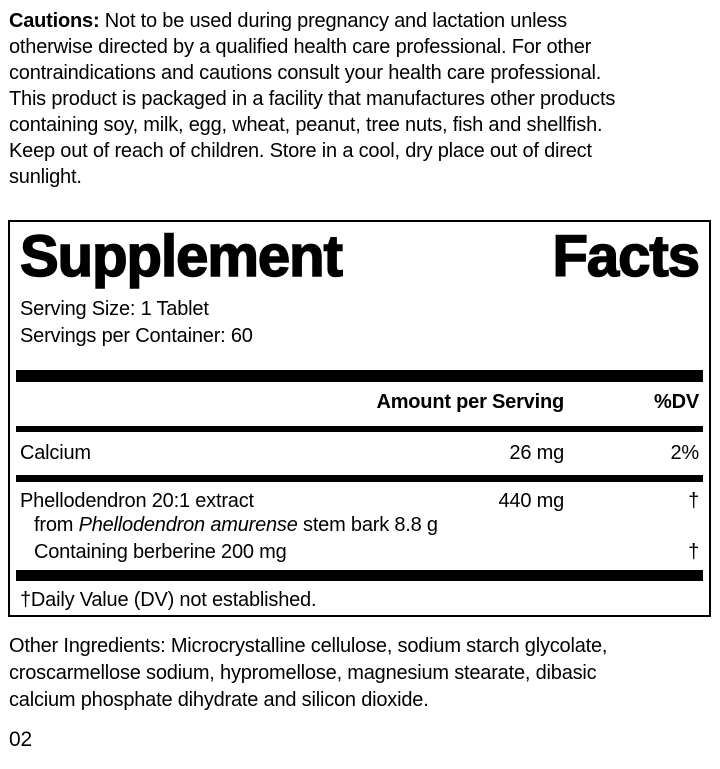 This screenshot has height=769, width=720. Describe the element at coordinates (160, 552) in the screenshot. I see `containing-text: Containing berberine 200 mg` at that location.